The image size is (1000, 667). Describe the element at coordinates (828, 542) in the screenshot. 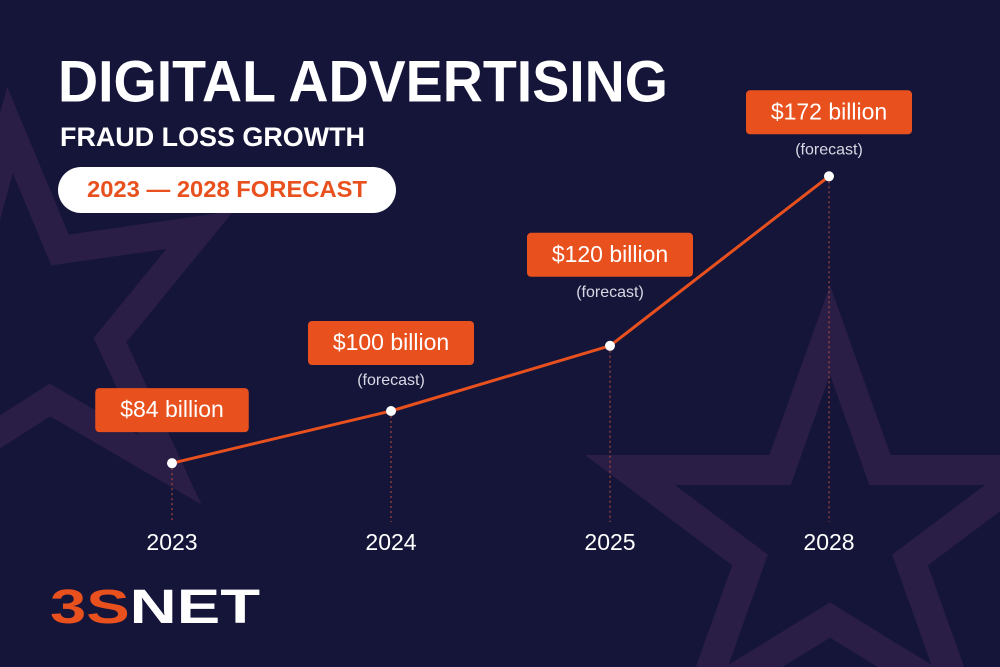

I see `x-tick-label: 2028` at that location.